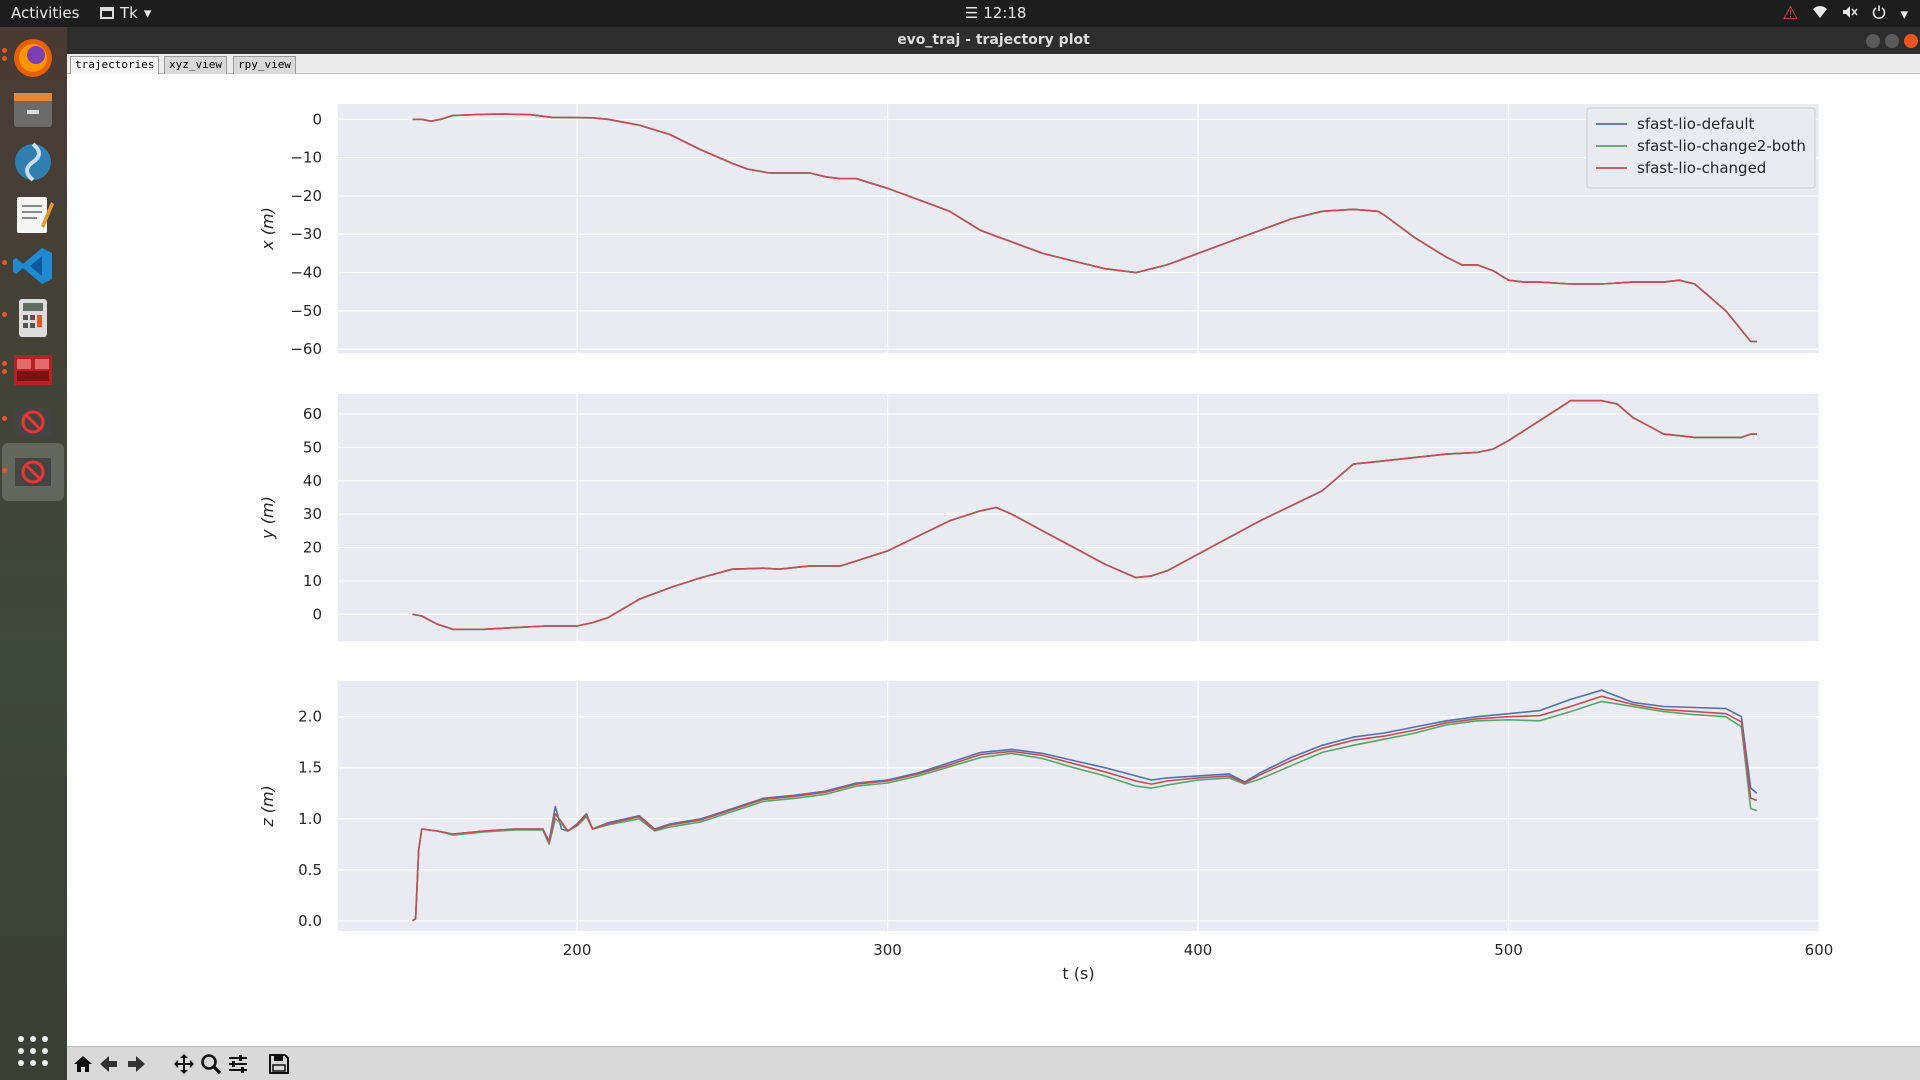 This screenshot has width=1920, height=1080. What do you see at coordinates (312, 414) in the screenshot?
I see `y-tick-label: 60` at bounding box center [312, 414].